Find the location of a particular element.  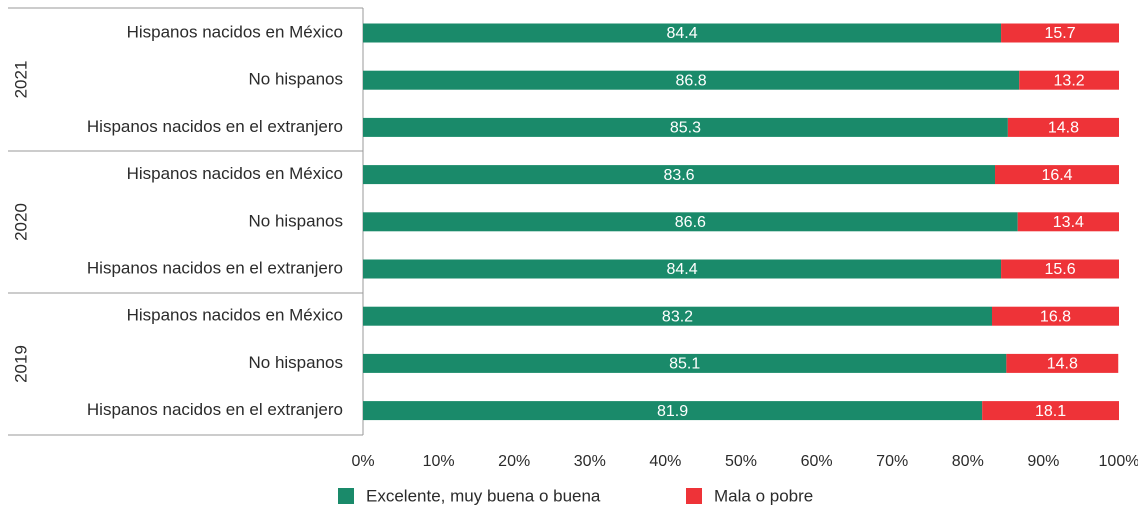

data-label: 83.6 is located at coordinates (678, 175).